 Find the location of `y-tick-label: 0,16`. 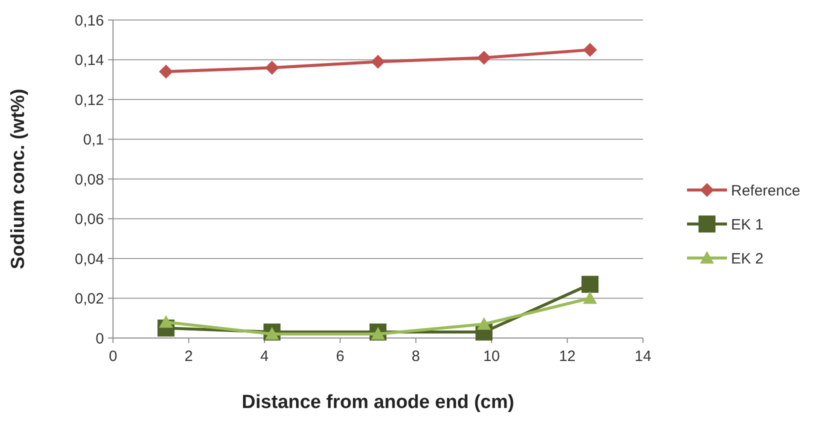

y-tick-label: 0,16 is located at coordinates (89, 21).